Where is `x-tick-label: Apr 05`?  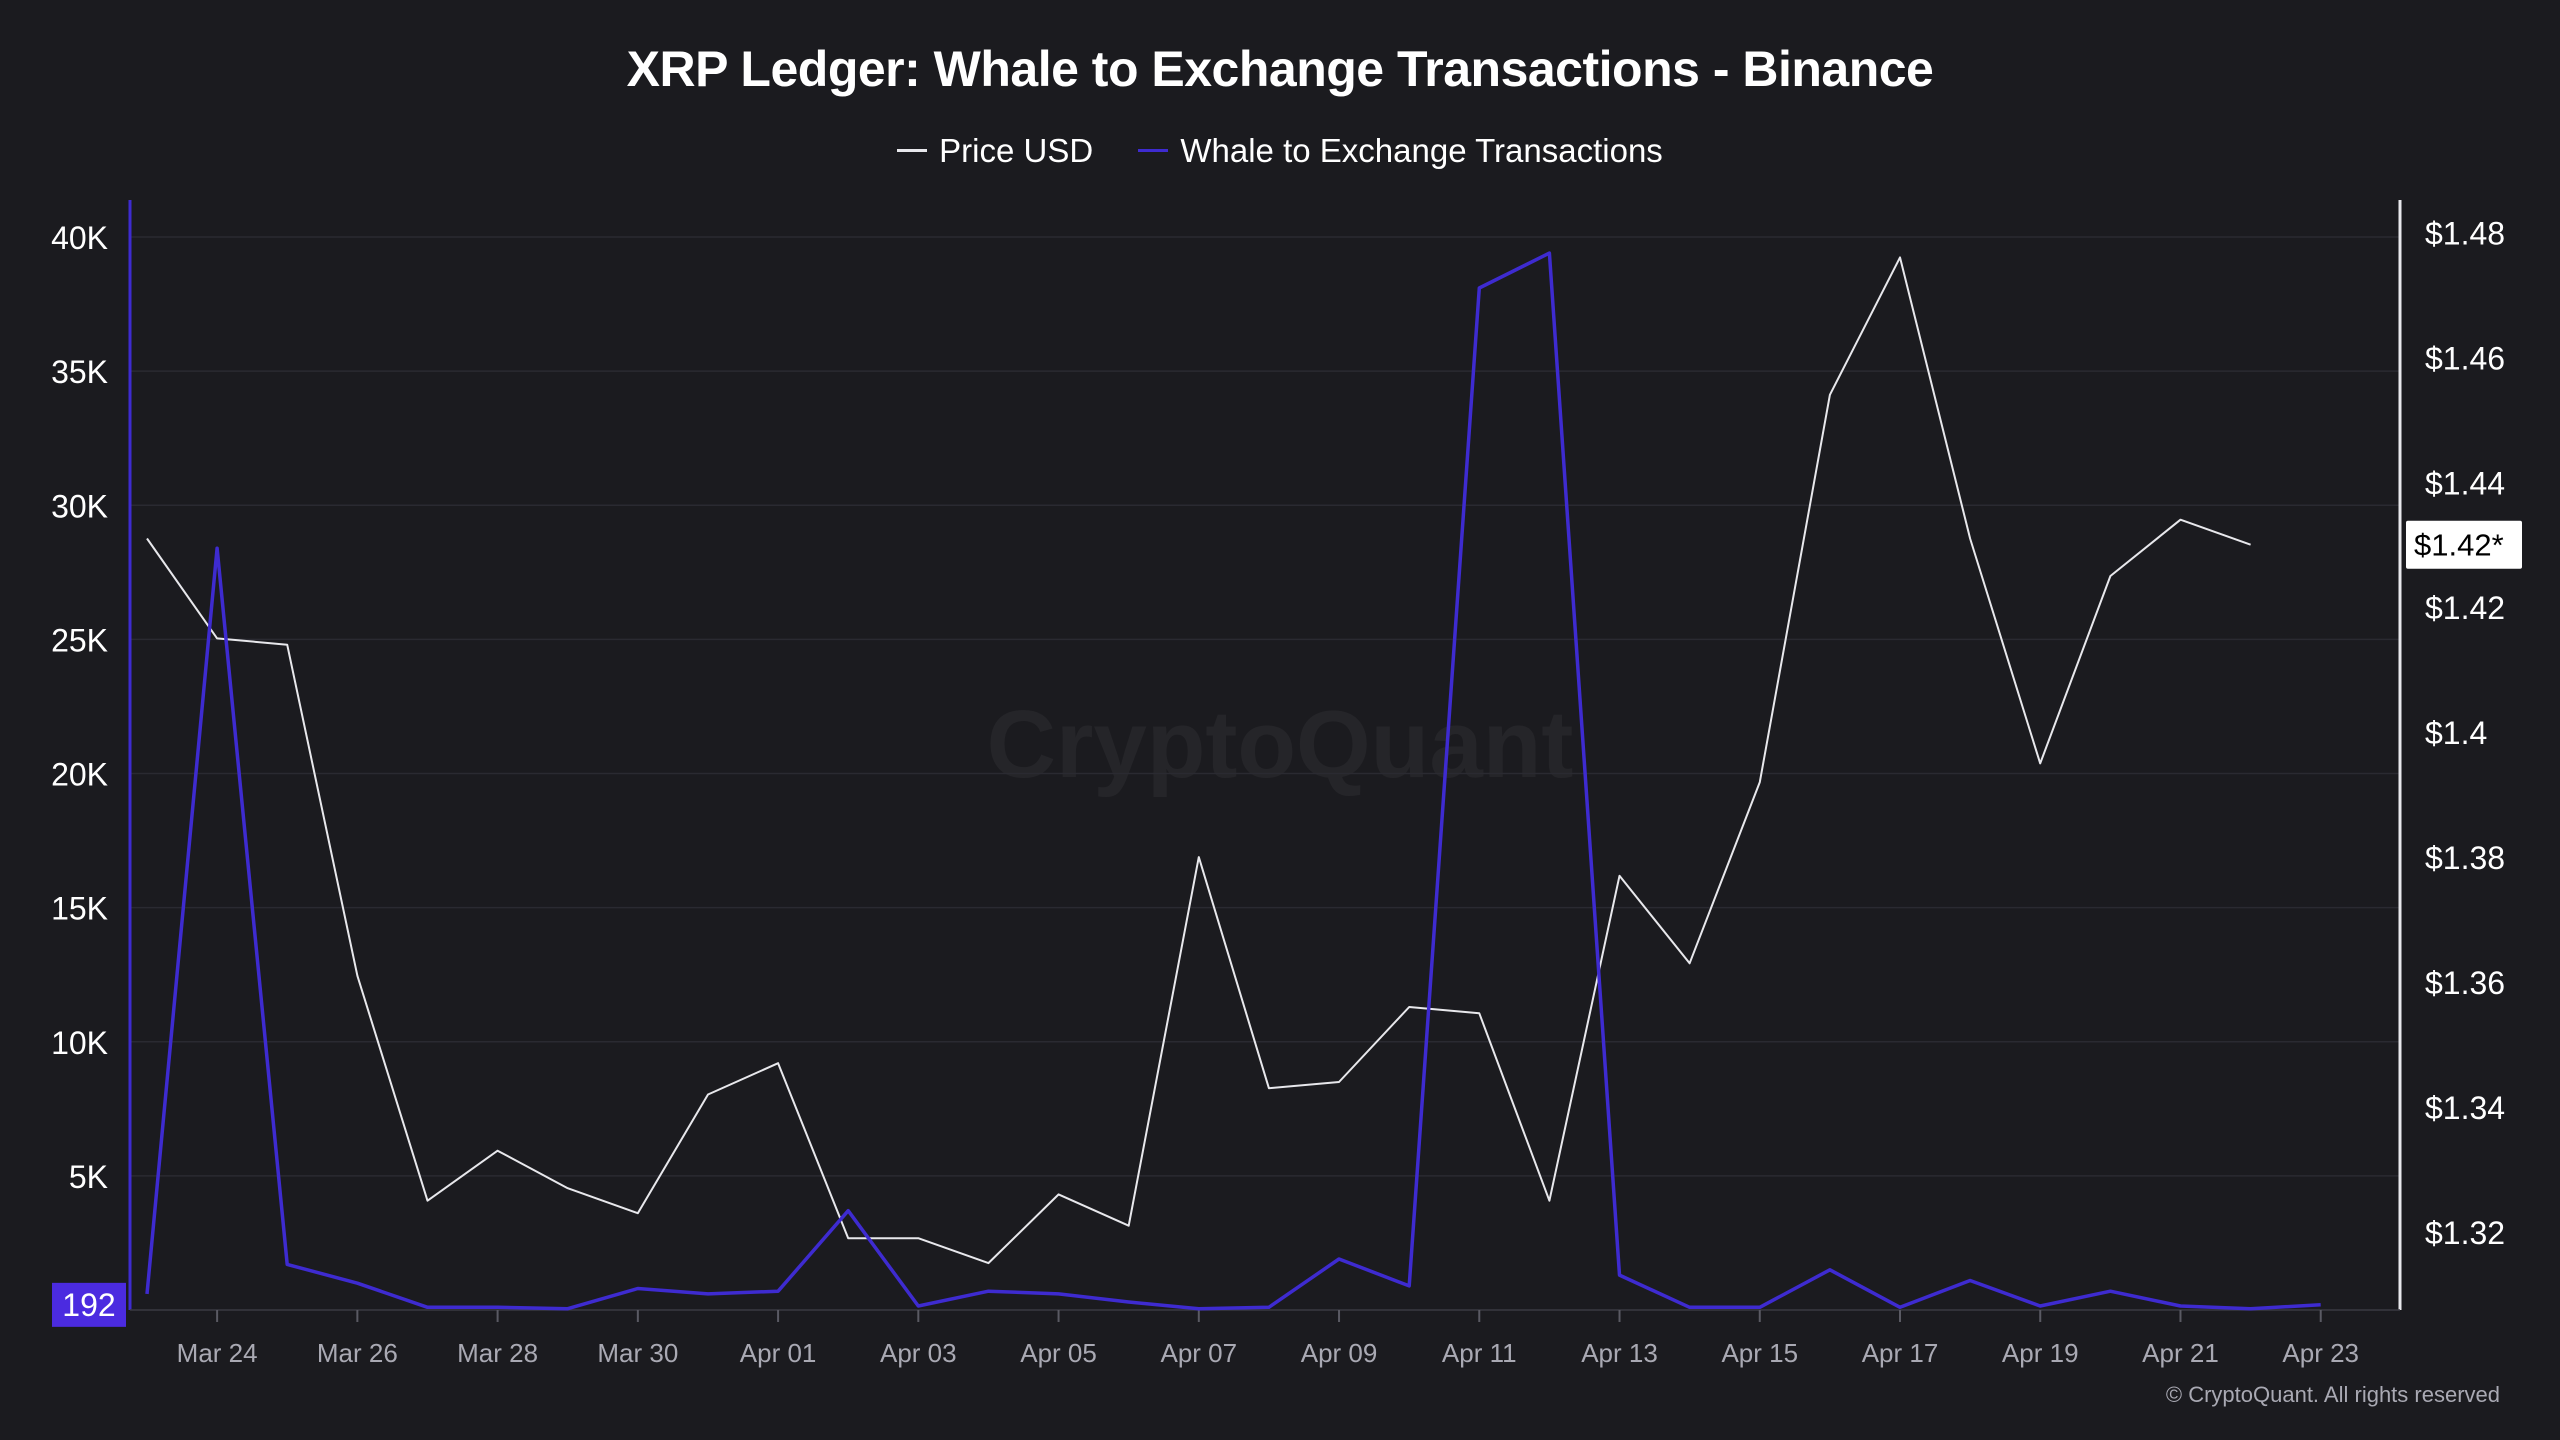 x-tick-label: Apr 05 is located at coordinates (1058, 1353).